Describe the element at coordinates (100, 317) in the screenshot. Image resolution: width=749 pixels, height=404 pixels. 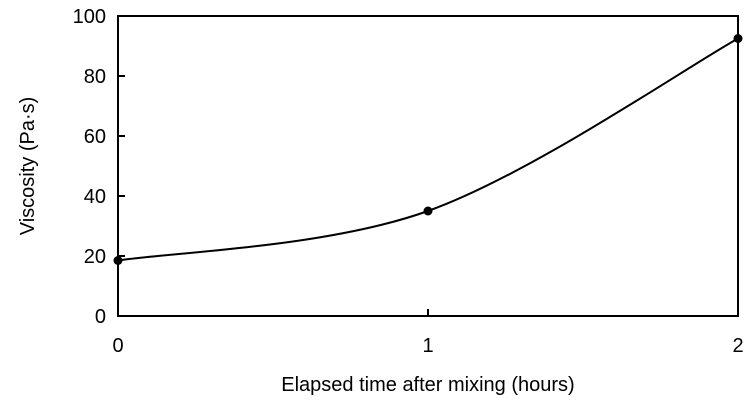
I see `y-tick-label: 0` at that location.